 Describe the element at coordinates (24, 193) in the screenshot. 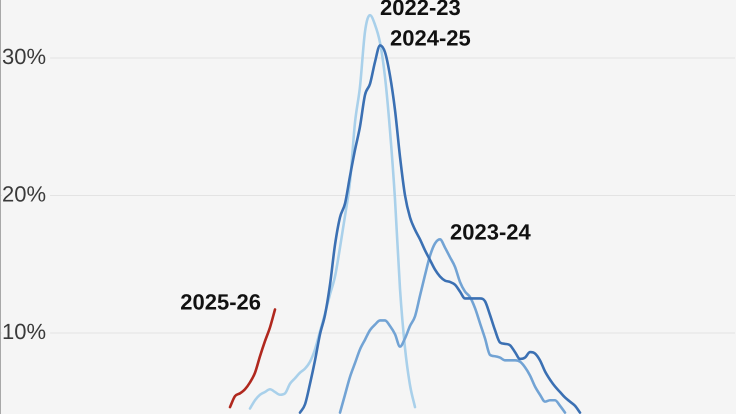

I see `y-tick-label: 20%` at that location.